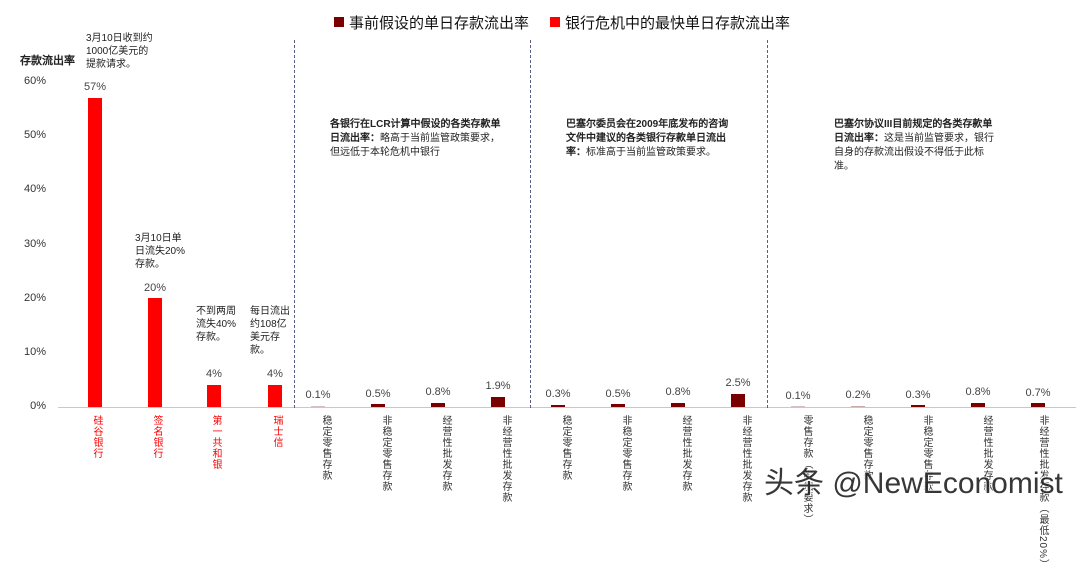 The width and height of the screenshot is (1080, 570). What do you see at coordinates (155, 288) in the screenshot?
I see `bar-value-label: 20%` at bounding box center [155, 288].